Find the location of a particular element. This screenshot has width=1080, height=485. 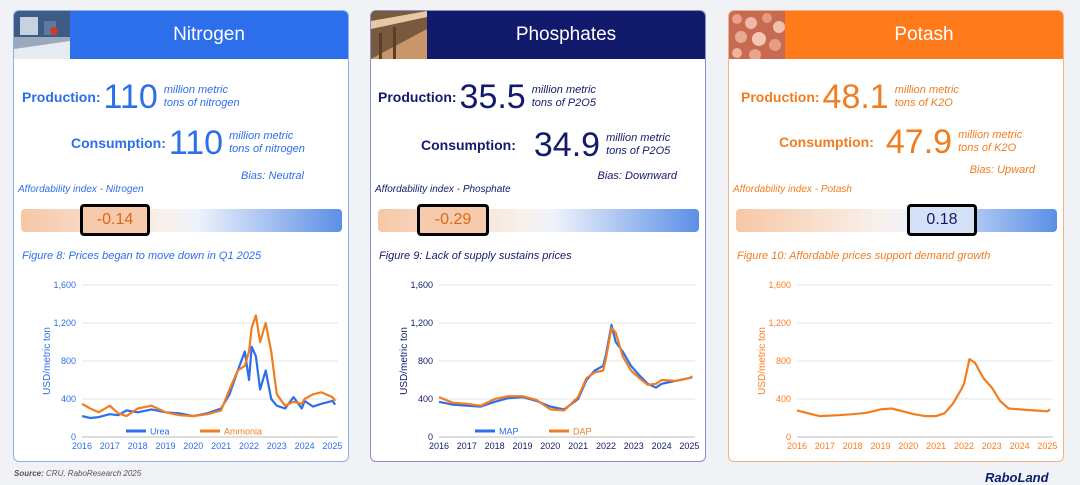

series-line-map is located at coordinates (565, 367).